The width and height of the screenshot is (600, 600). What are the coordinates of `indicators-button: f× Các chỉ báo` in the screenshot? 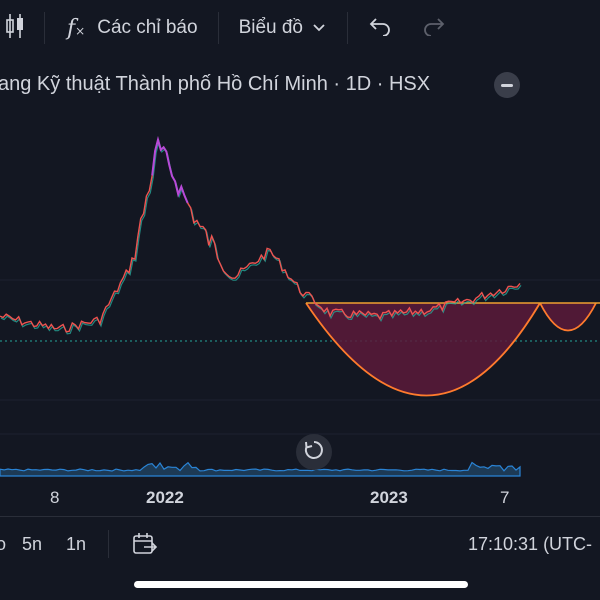 It's located at (132, 28).